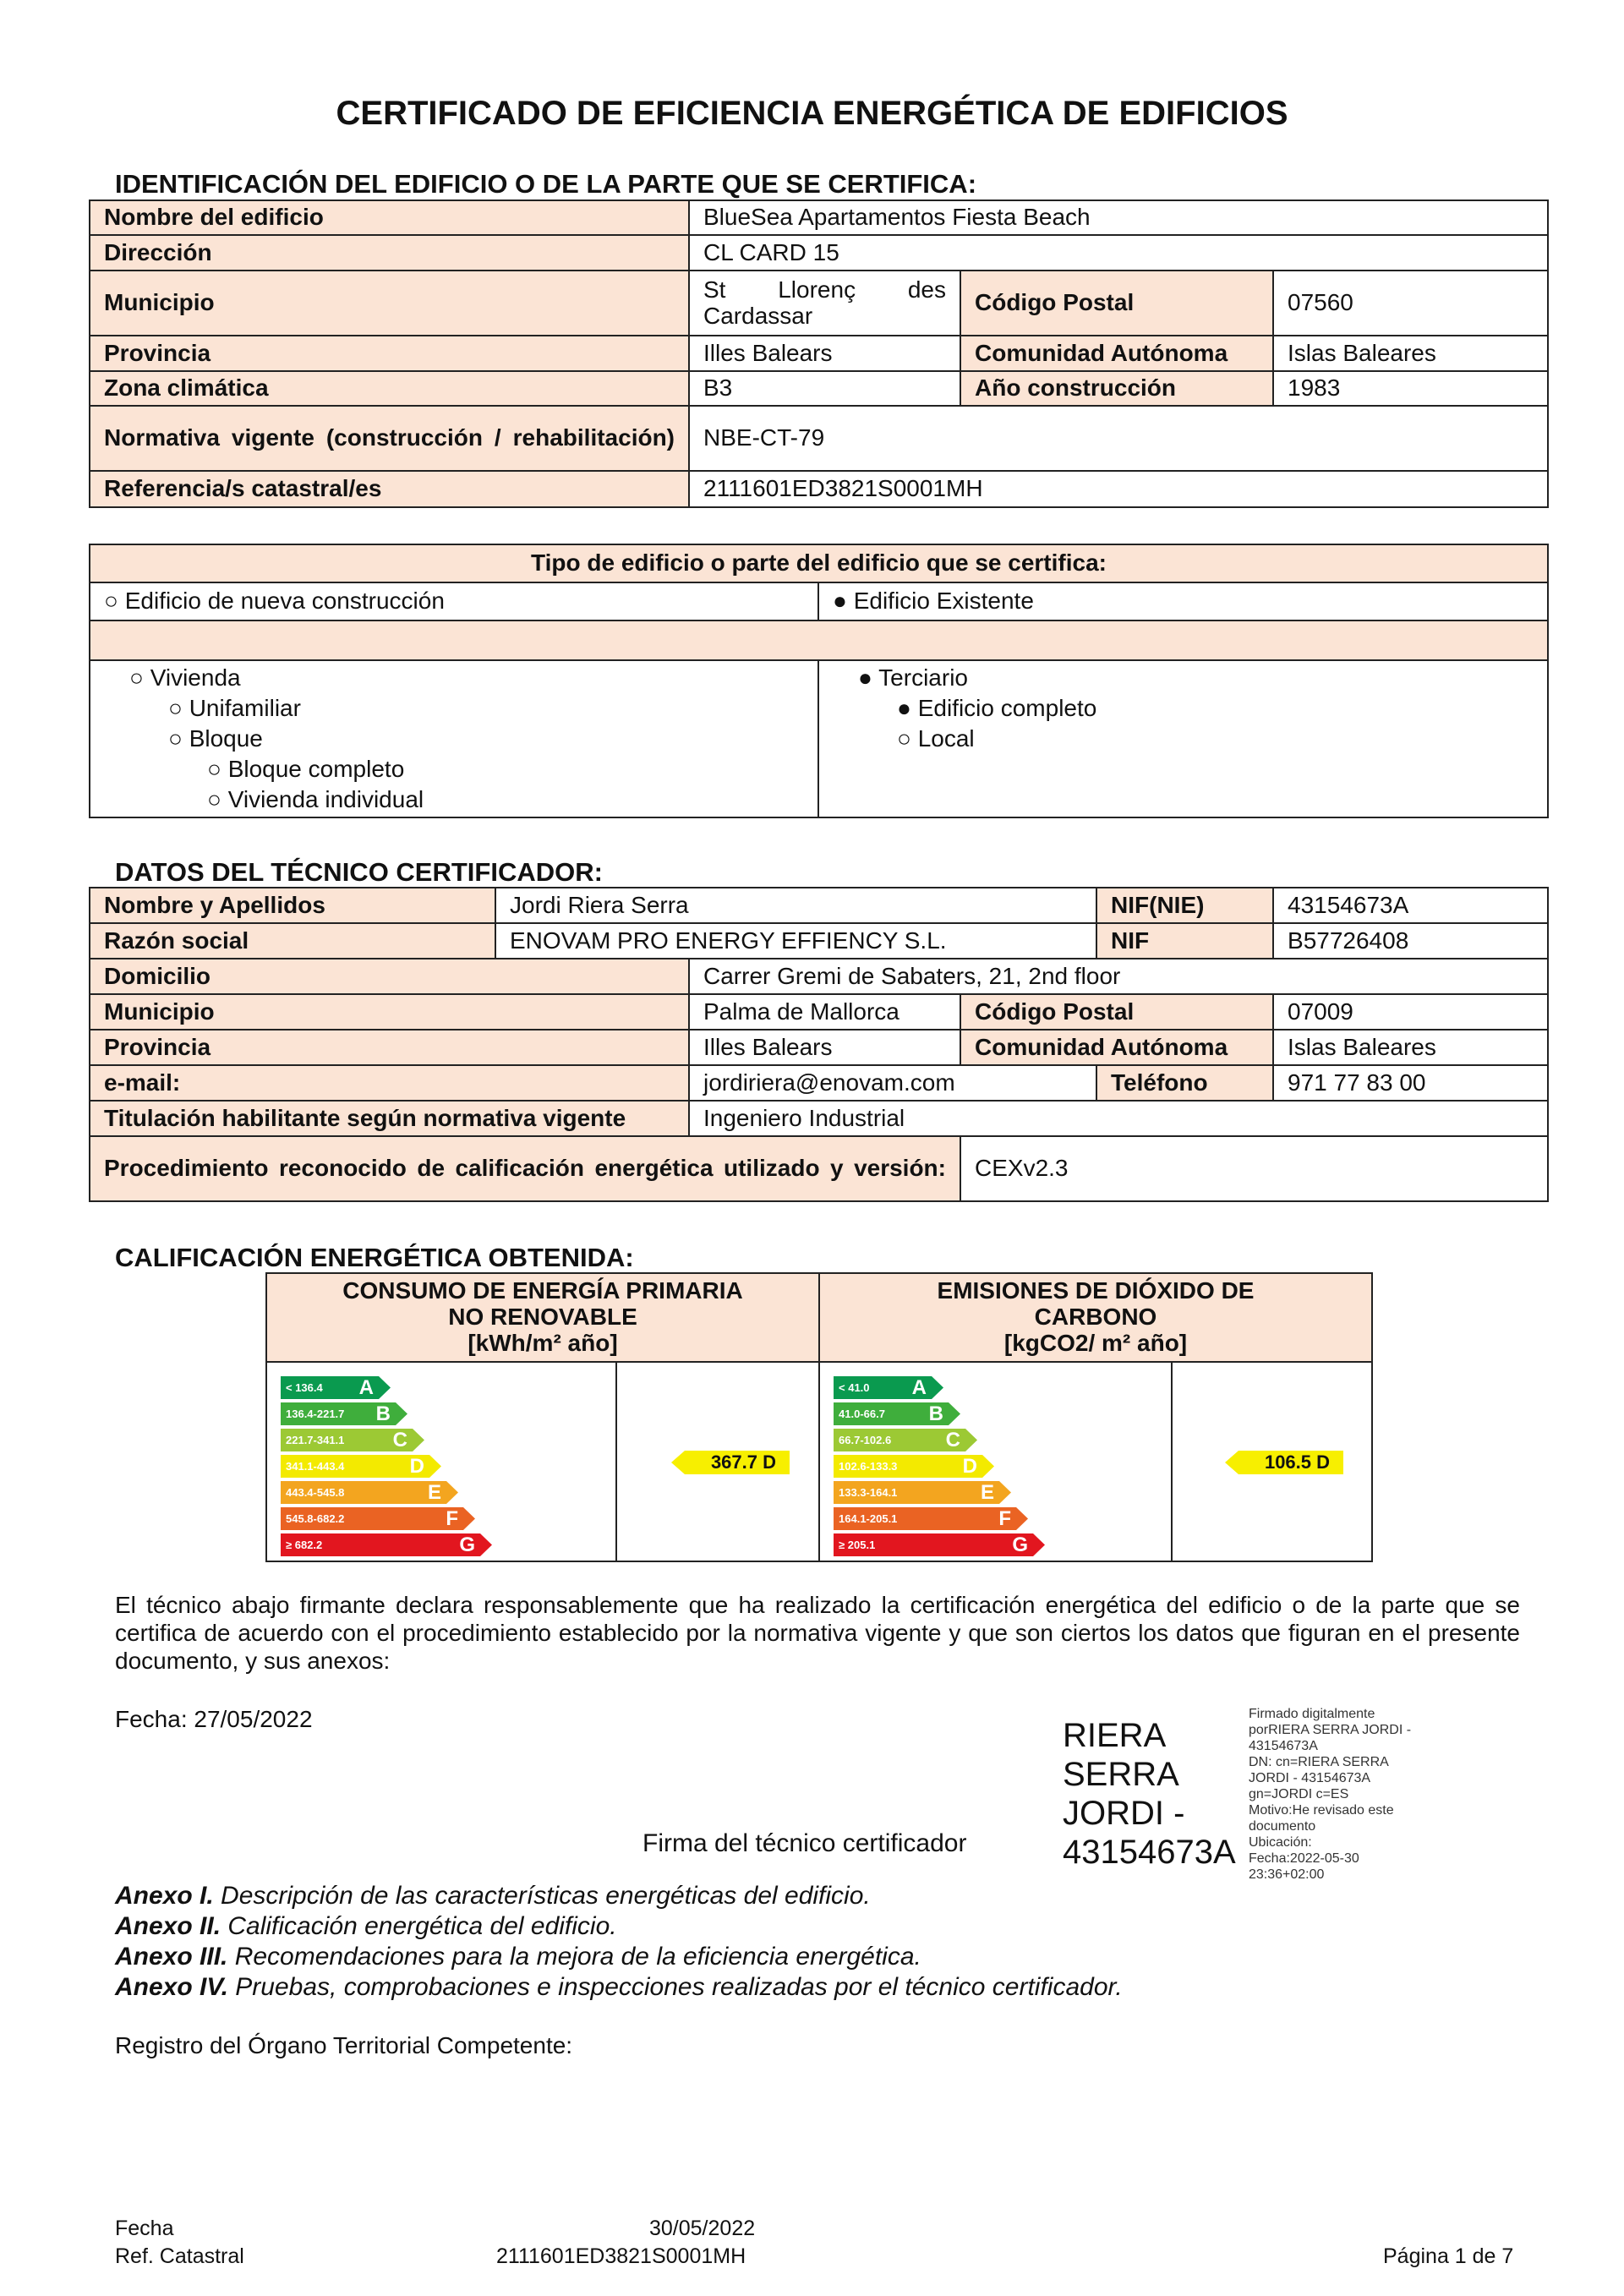 Image resolution: width=1624 pixels, height=2296 pixels. Describe the element at coordinates (389, 303) in the screenshot. I see `label: Municipio` at that location.